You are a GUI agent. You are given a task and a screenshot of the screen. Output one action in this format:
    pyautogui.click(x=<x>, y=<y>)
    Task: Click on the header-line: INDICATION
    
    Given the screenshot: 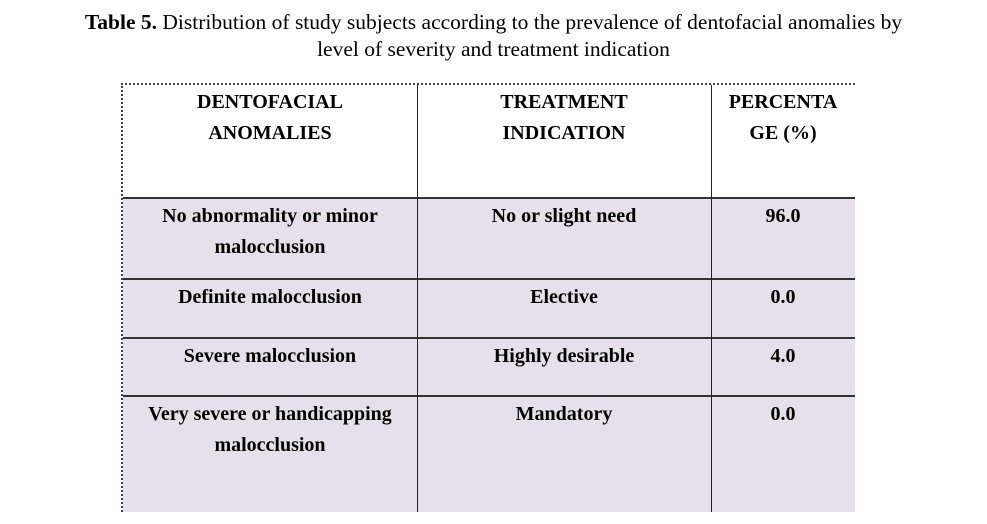 What is the action you would take?
    pyautogui.click(x=564, y=133)
    